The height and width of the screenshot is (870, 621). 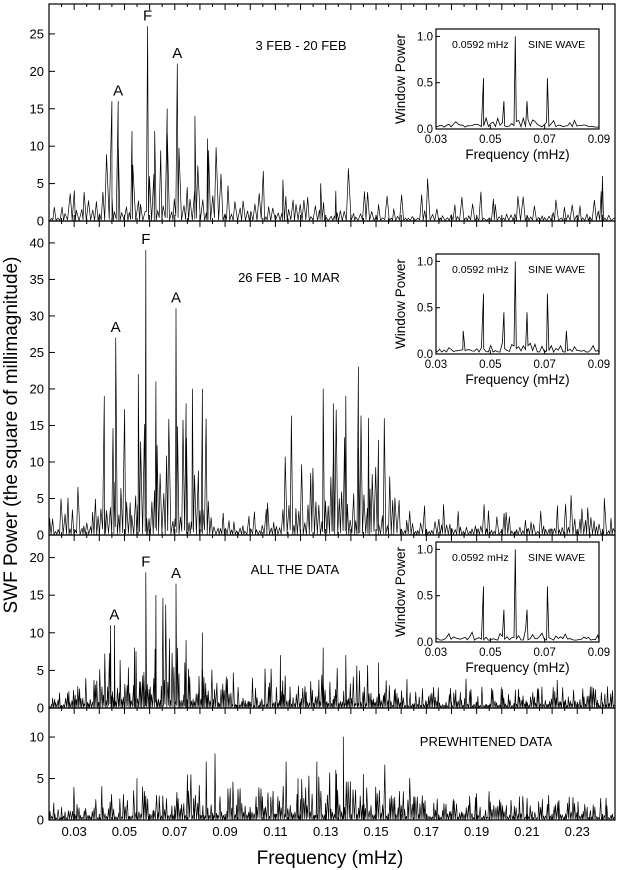 What do you see at coordinates (526, 831) in the screenshot?
I see `x-tick-label: 0.21` at bounding box center [526, 831].